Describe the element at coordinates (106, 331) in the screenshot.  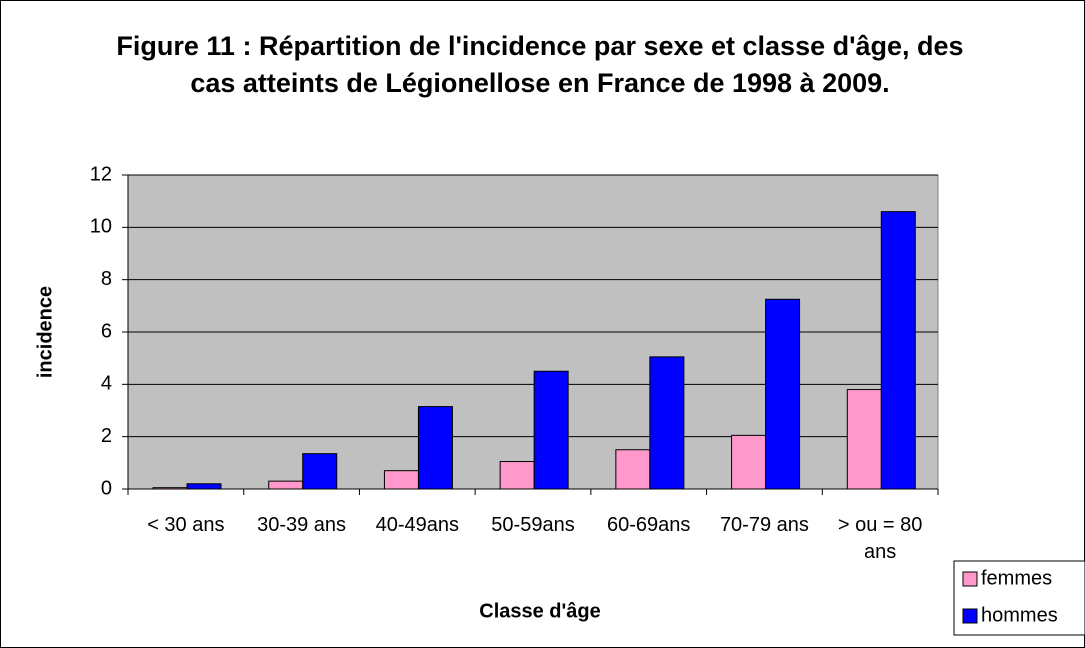
I see `y-tick-label: 6` at that location.